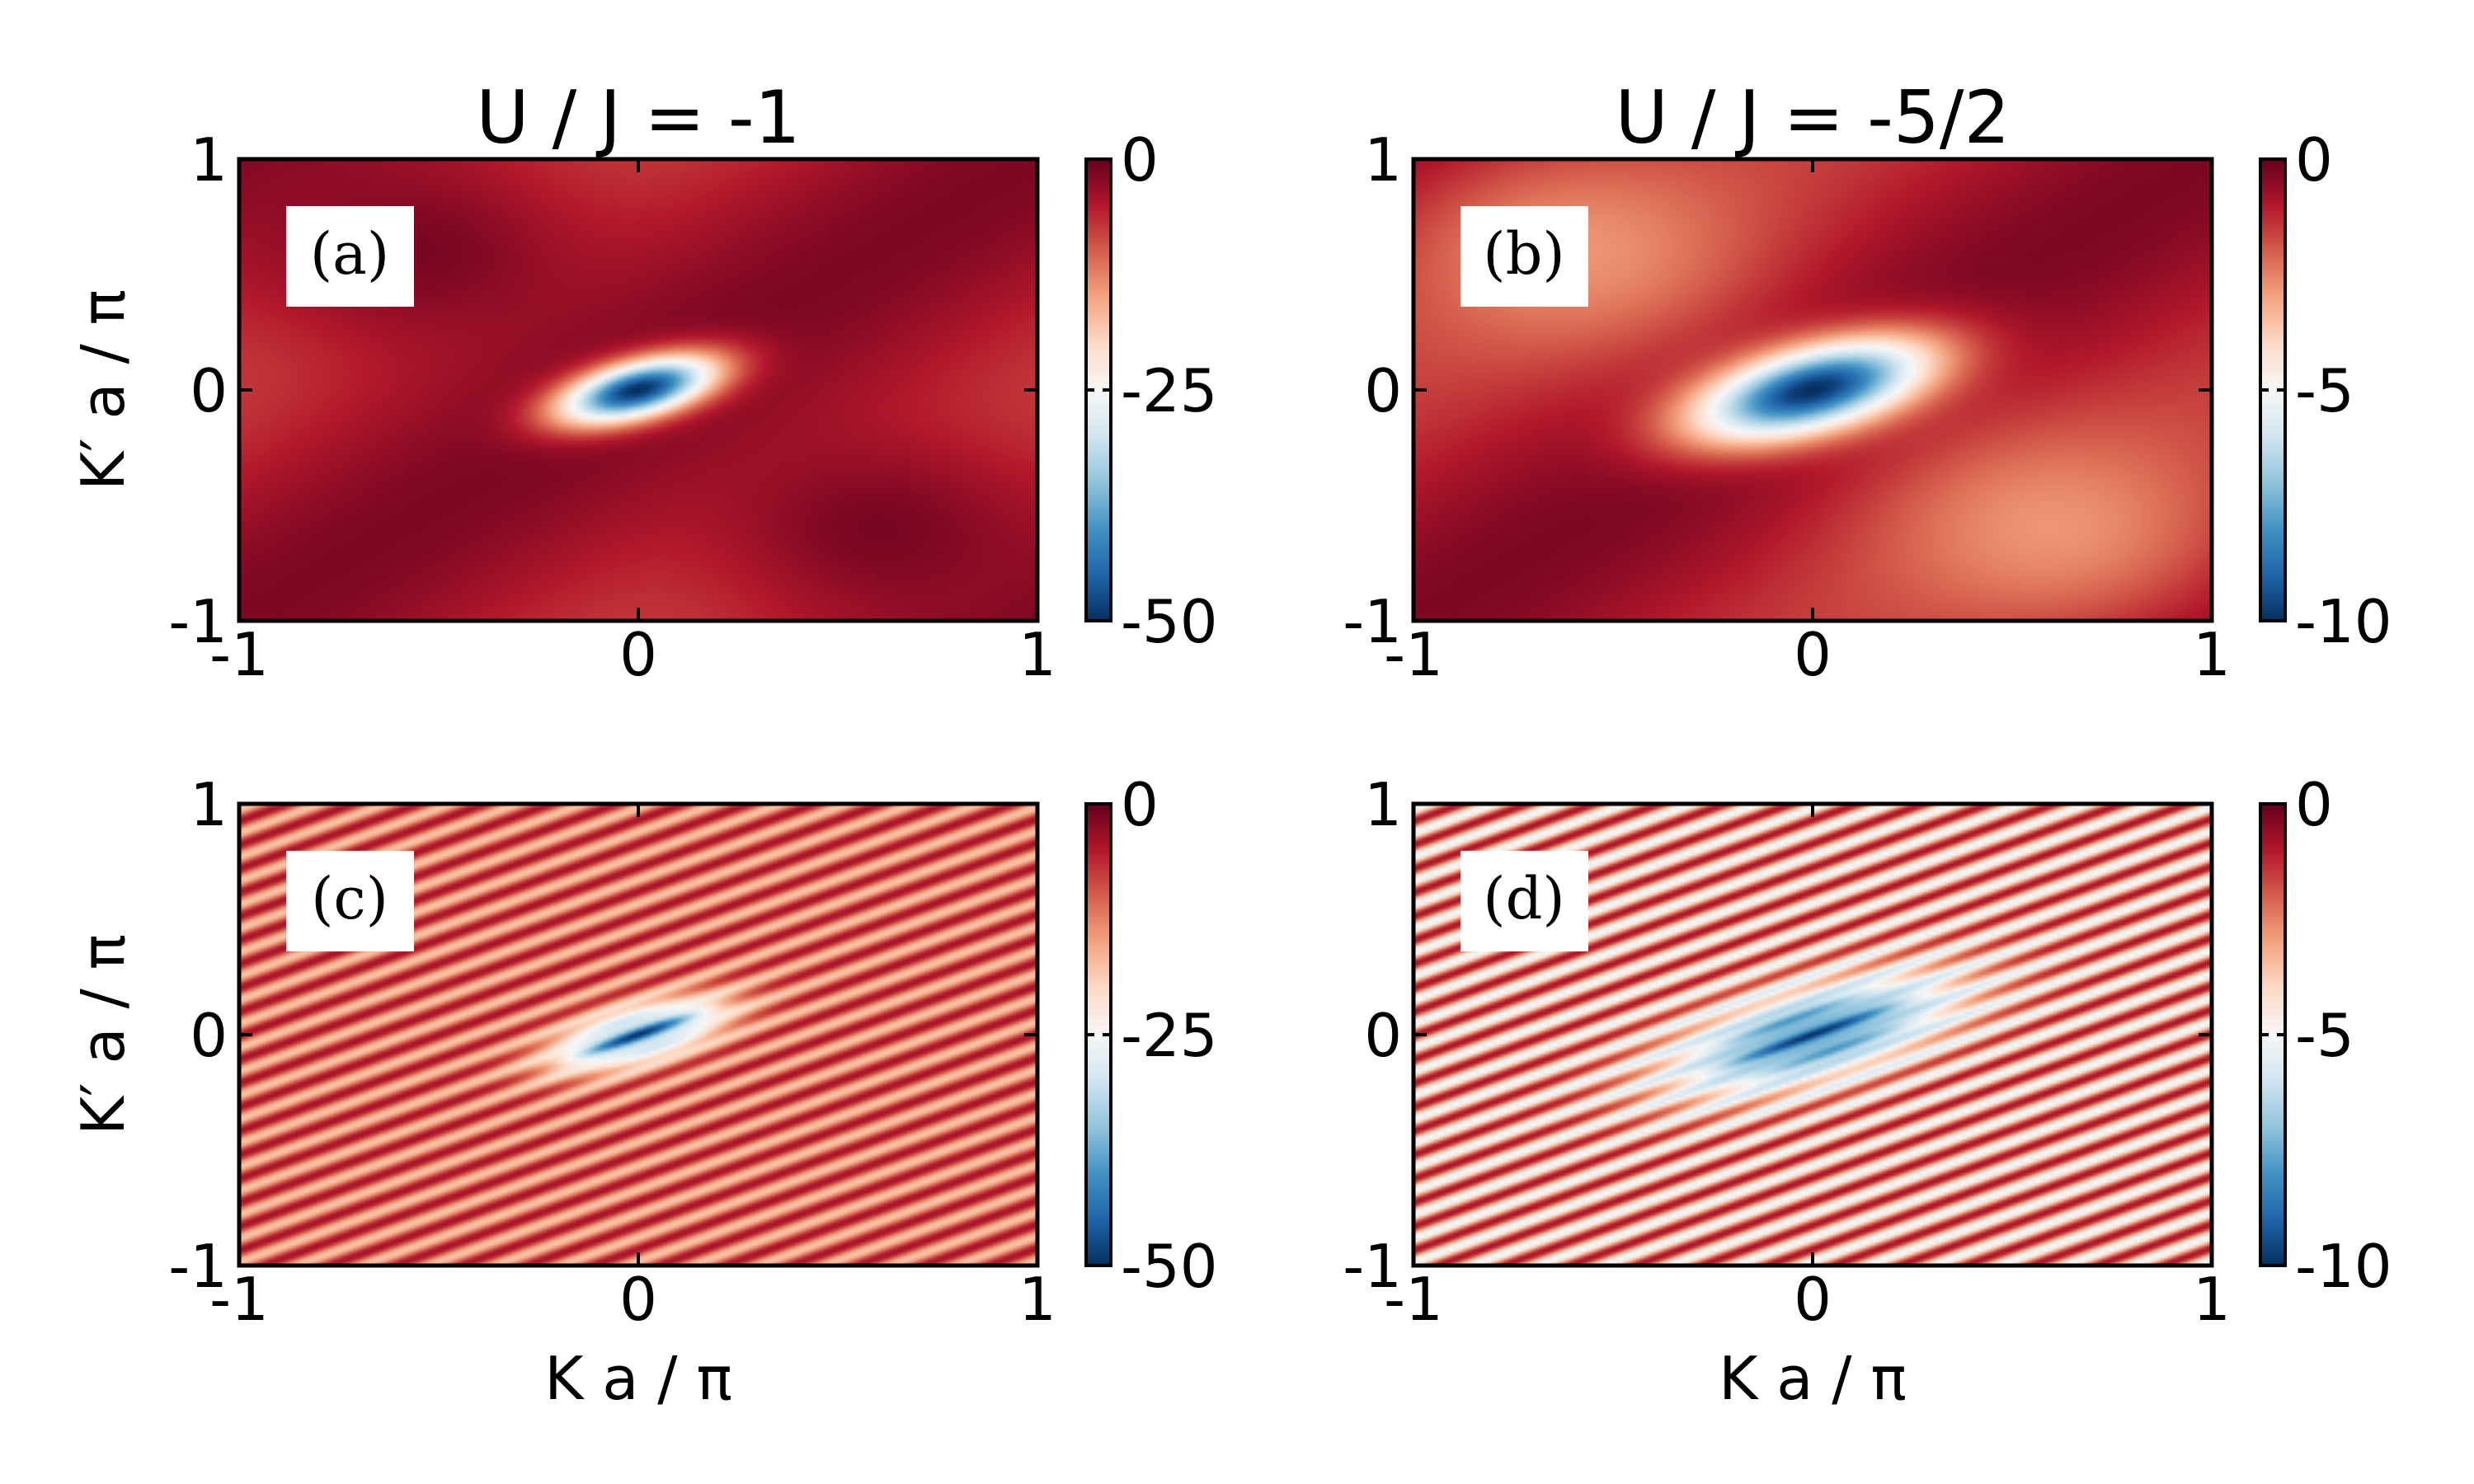  I want to click on panel-label: (a), so click(349, 254).